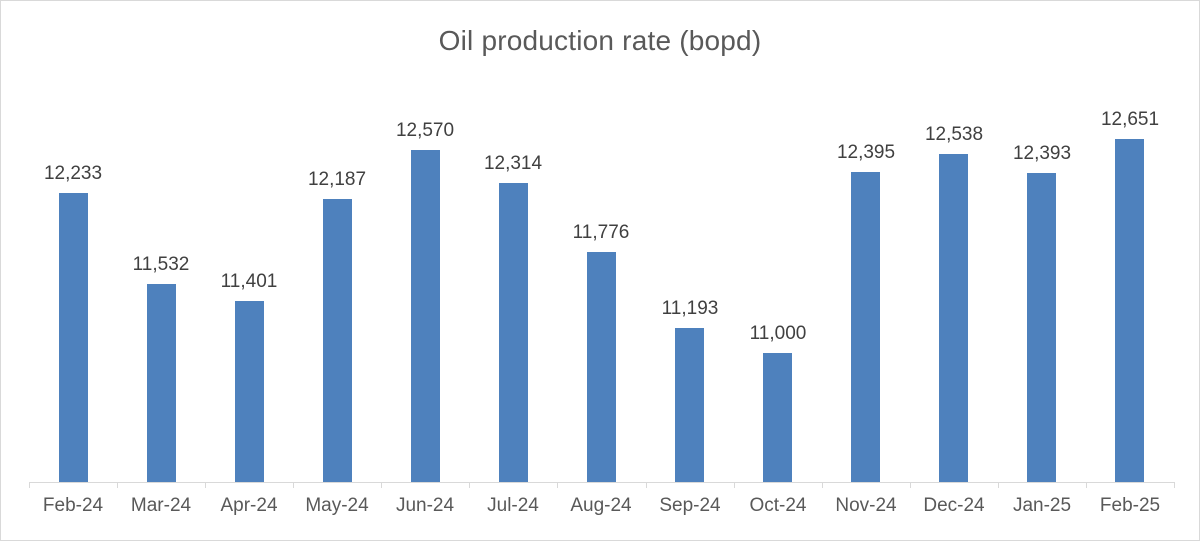 The image size is (1200, 541). Describe the element at coordinates (690, 505) in the screenshot. I see `x-axis-category-label: Sep-24` at that location.